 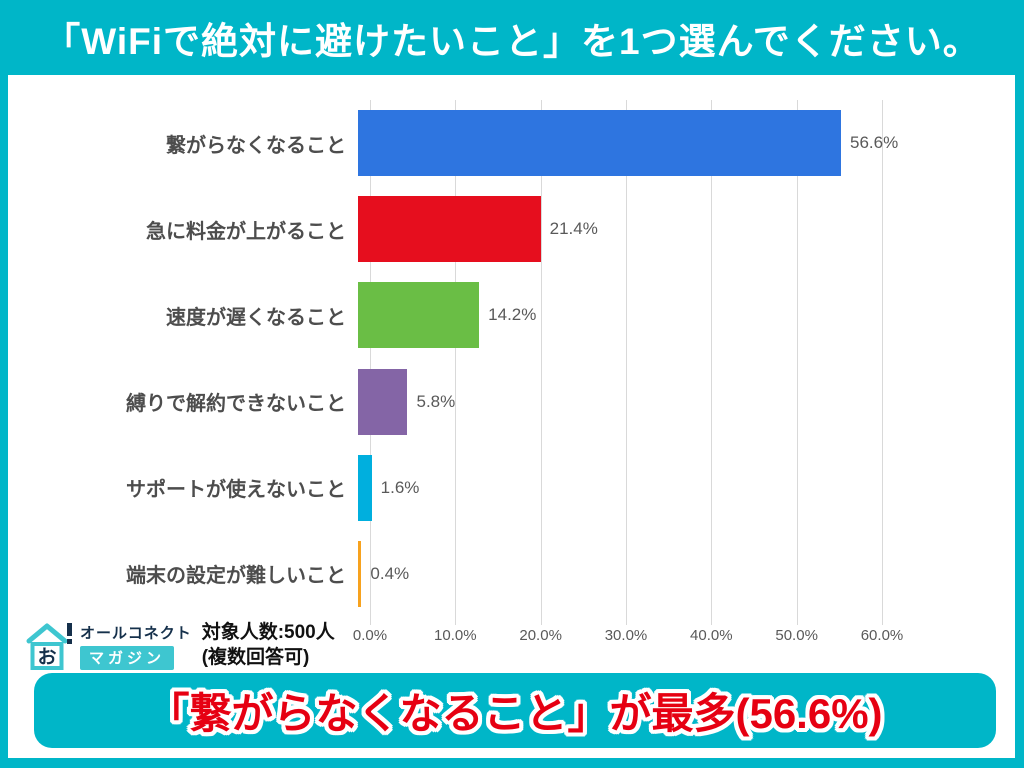 What do you see at coordinates (711, 635) in the screenshot?
I see `x-tick-label: 40.0%` at bounding box center [711, 635].